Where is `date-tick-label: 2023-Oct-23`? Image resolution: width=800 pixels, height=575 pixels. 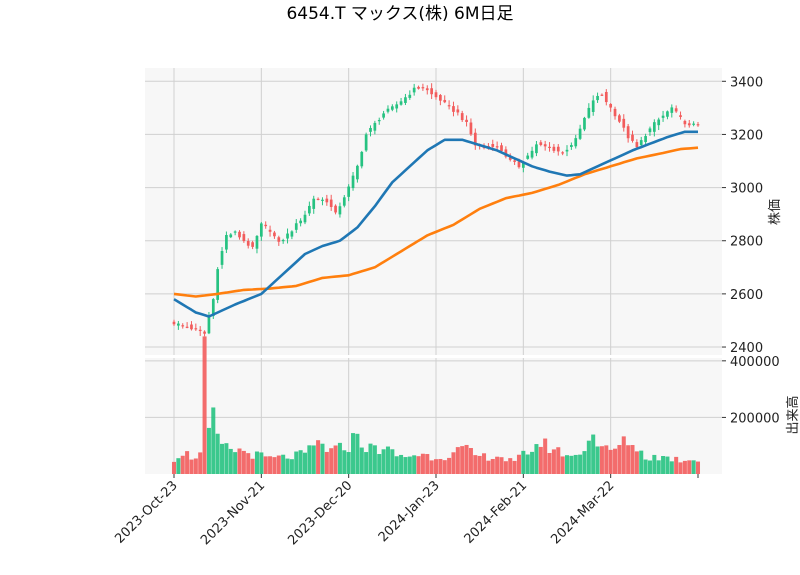
date-tick-label: 2023-Oct-23 is located at coordinates (146, 512).